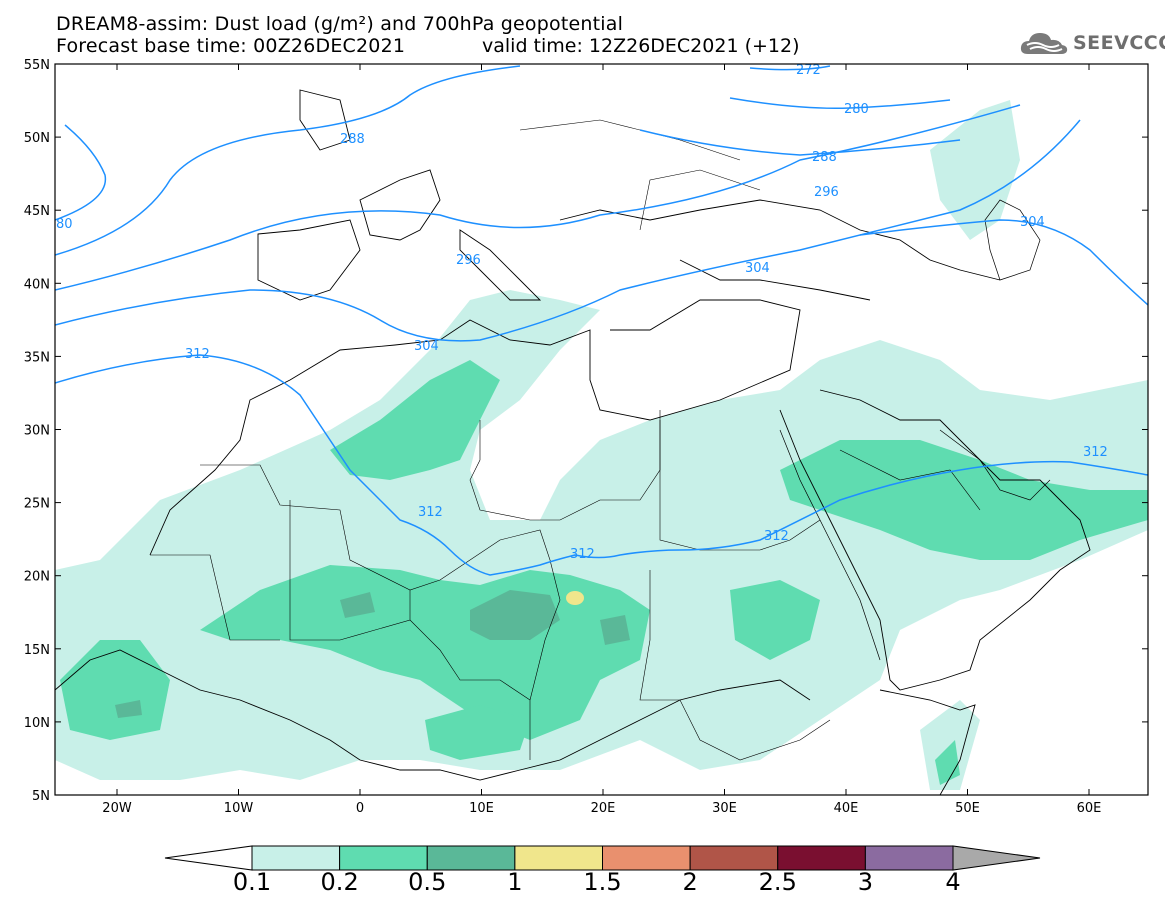 This screenshot has height=907, width=1165. What do you see at coordinates (575, 598) in the screenshot?
I see `dust-peak-yellow` at bounding box center [575, 598].